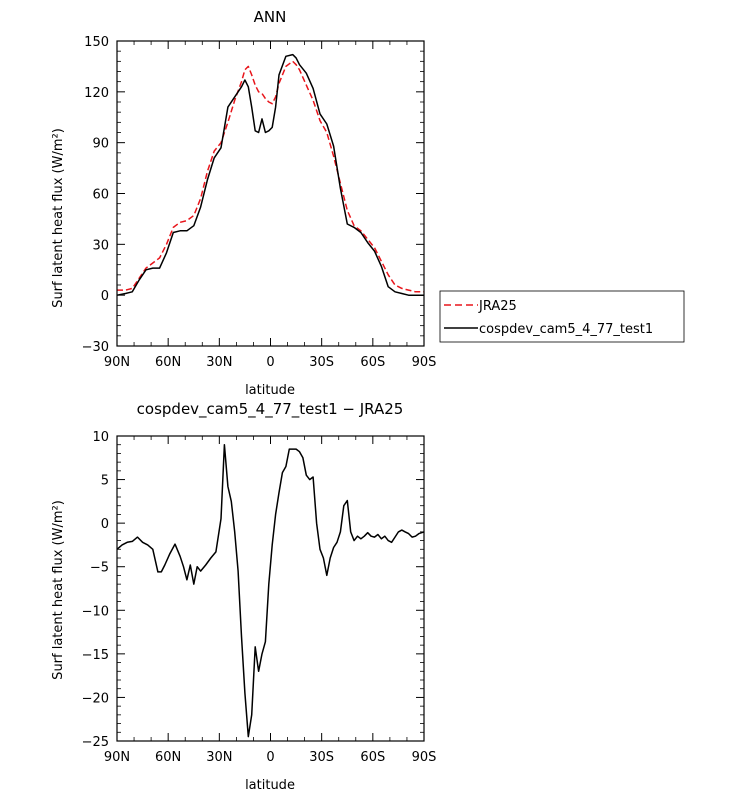  What do you see at coordinates (372, 757) in the screenshot?
I see `bottom-x-tick-label: 60S` at bounding box center [372, 757].